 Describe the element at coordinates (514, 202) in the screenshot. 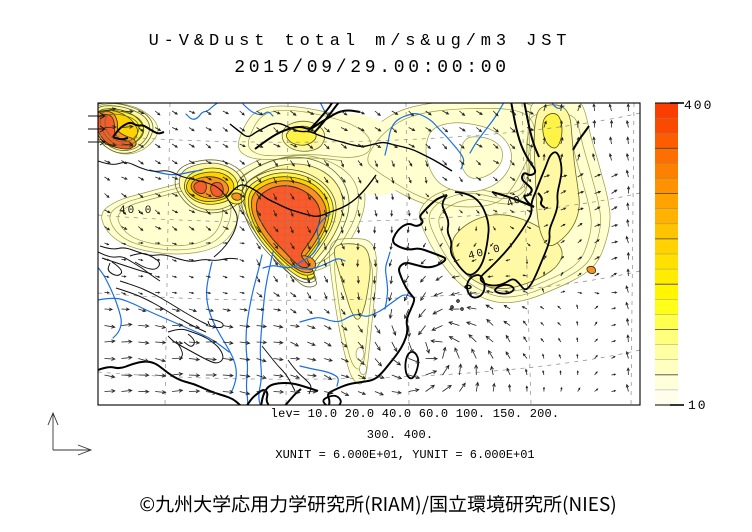

I see `svg-text: 40` at that location.